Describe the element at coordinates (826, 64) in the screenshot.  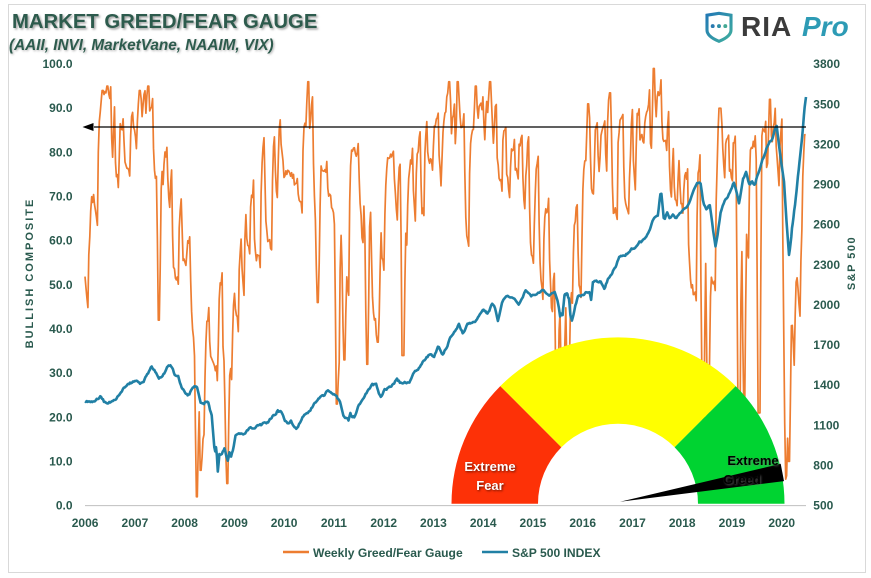
I see `svg-text: 3800` at that location.